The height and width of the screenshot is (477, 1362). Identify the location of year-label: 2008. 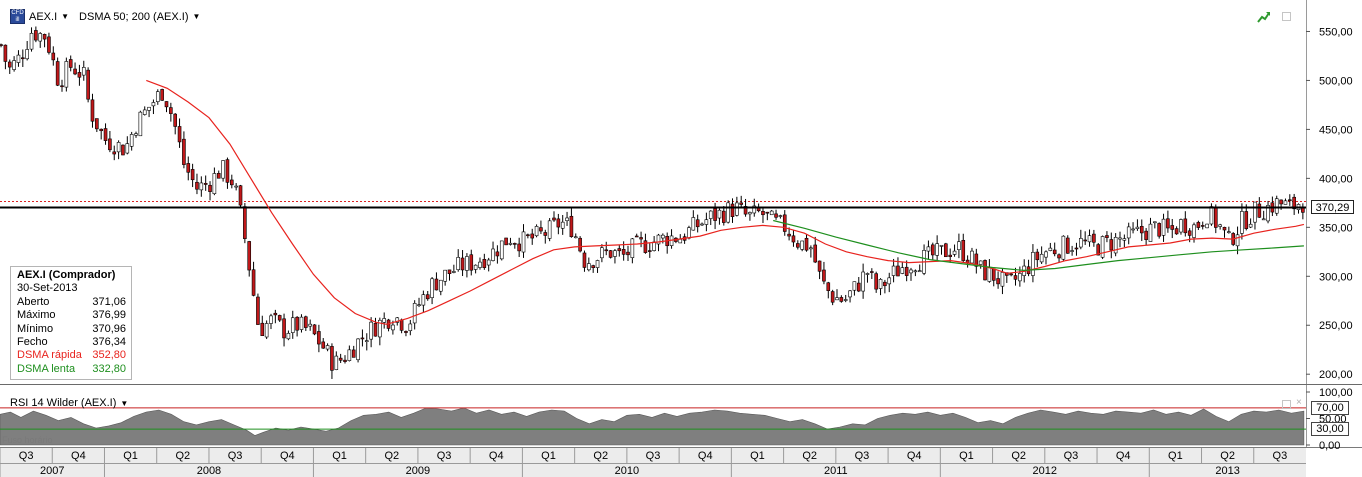
(209, 471).